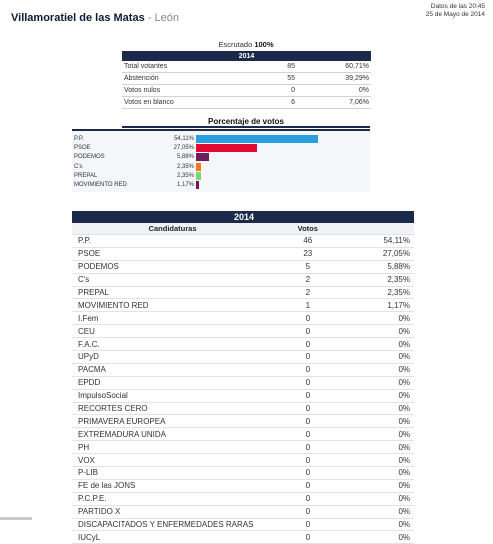 Image resolution: width=493 pixels, height=544 pixels. Describe the element at coordinates (172, 318) in the screenshot. I see `candidate-name: I.Fem` at that location.